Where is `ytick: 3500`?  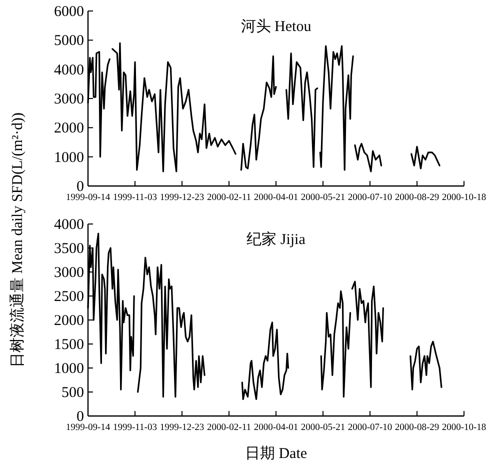 ytick: 3500 is located at coordinates (69, 249).